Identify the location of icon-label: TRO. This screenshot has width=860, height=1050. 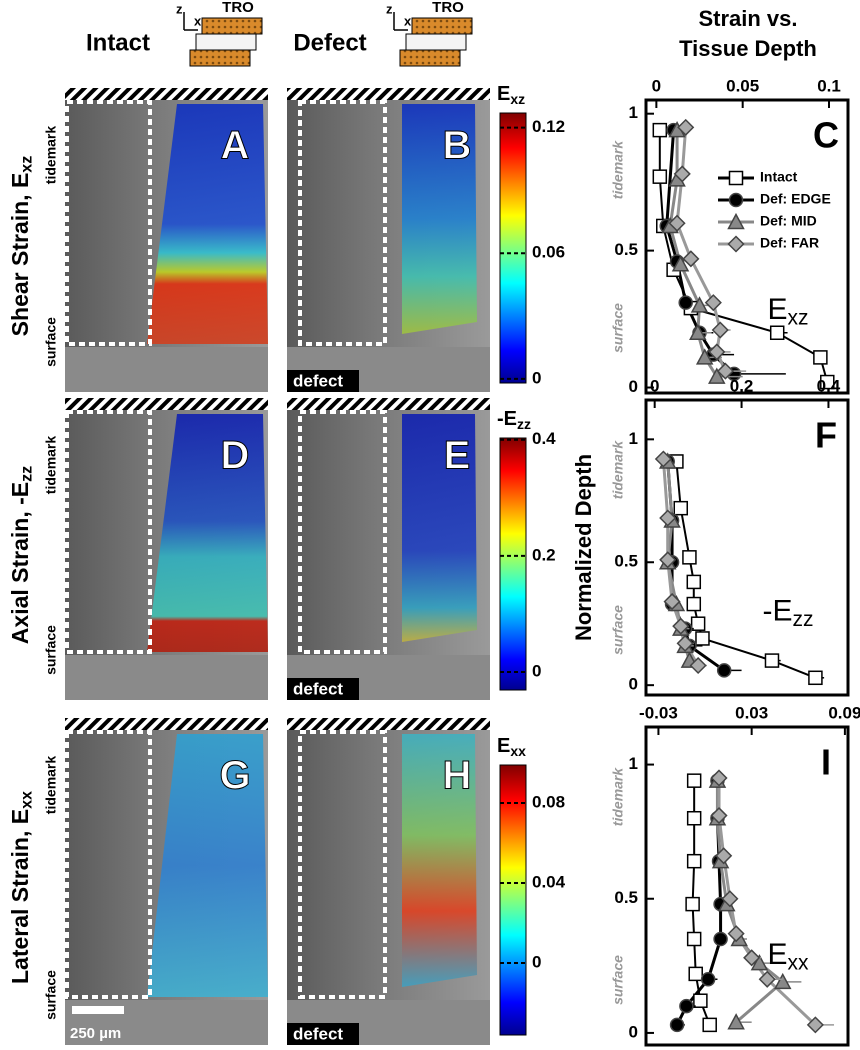
(238, 8).